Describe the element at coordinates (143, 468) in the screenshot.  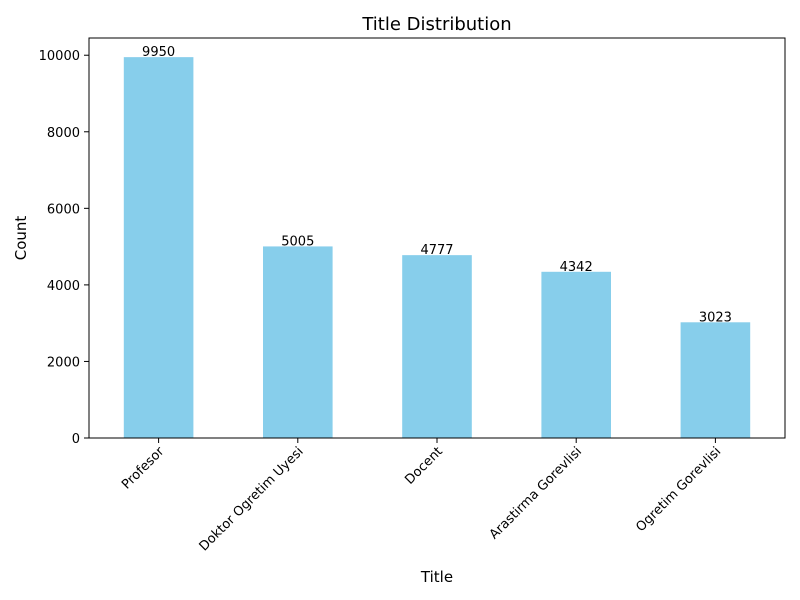
I see `x-tick-label: Profesor` at that location.